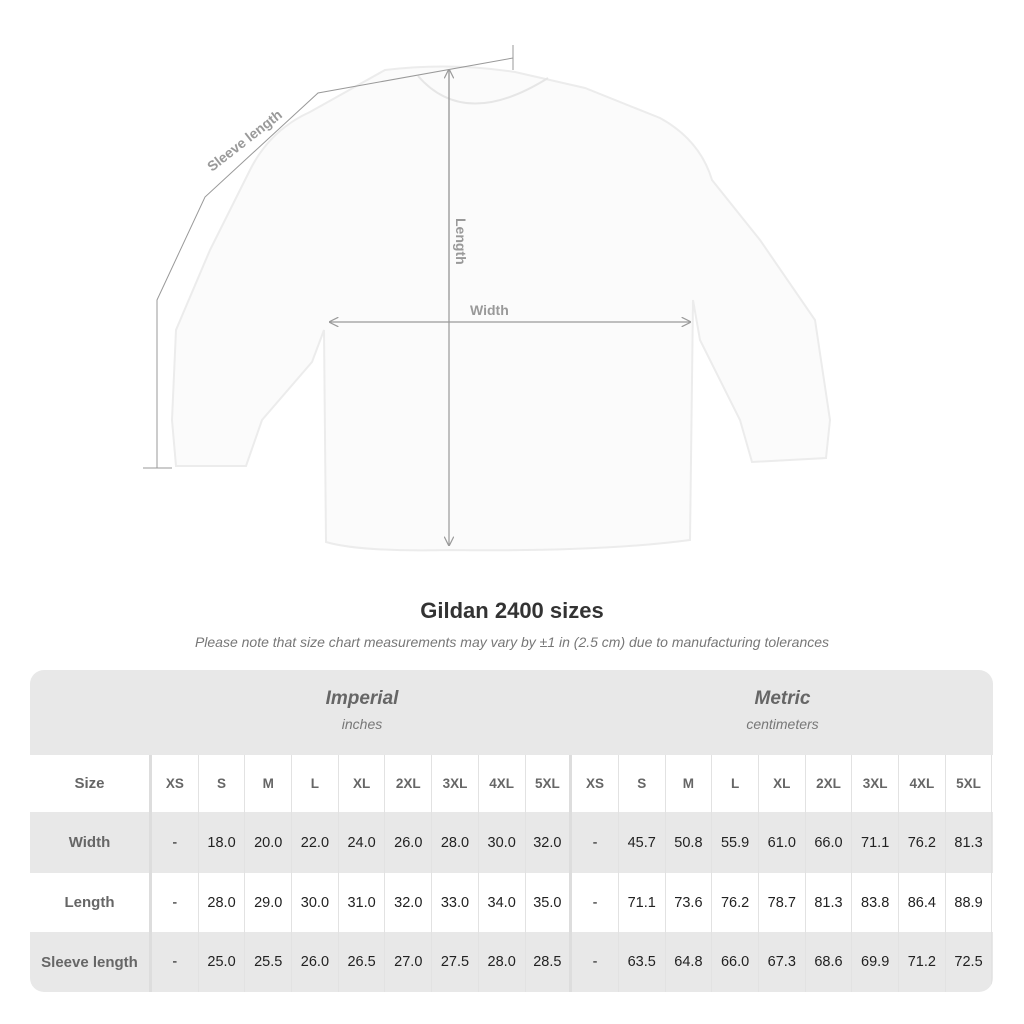 The width and height of the screenshot is (1024, 1024). What do you see at coordinates (829, 783) in the screenshot?
I see `size-header-metric: 2XL` at bounding box center [829, 783].